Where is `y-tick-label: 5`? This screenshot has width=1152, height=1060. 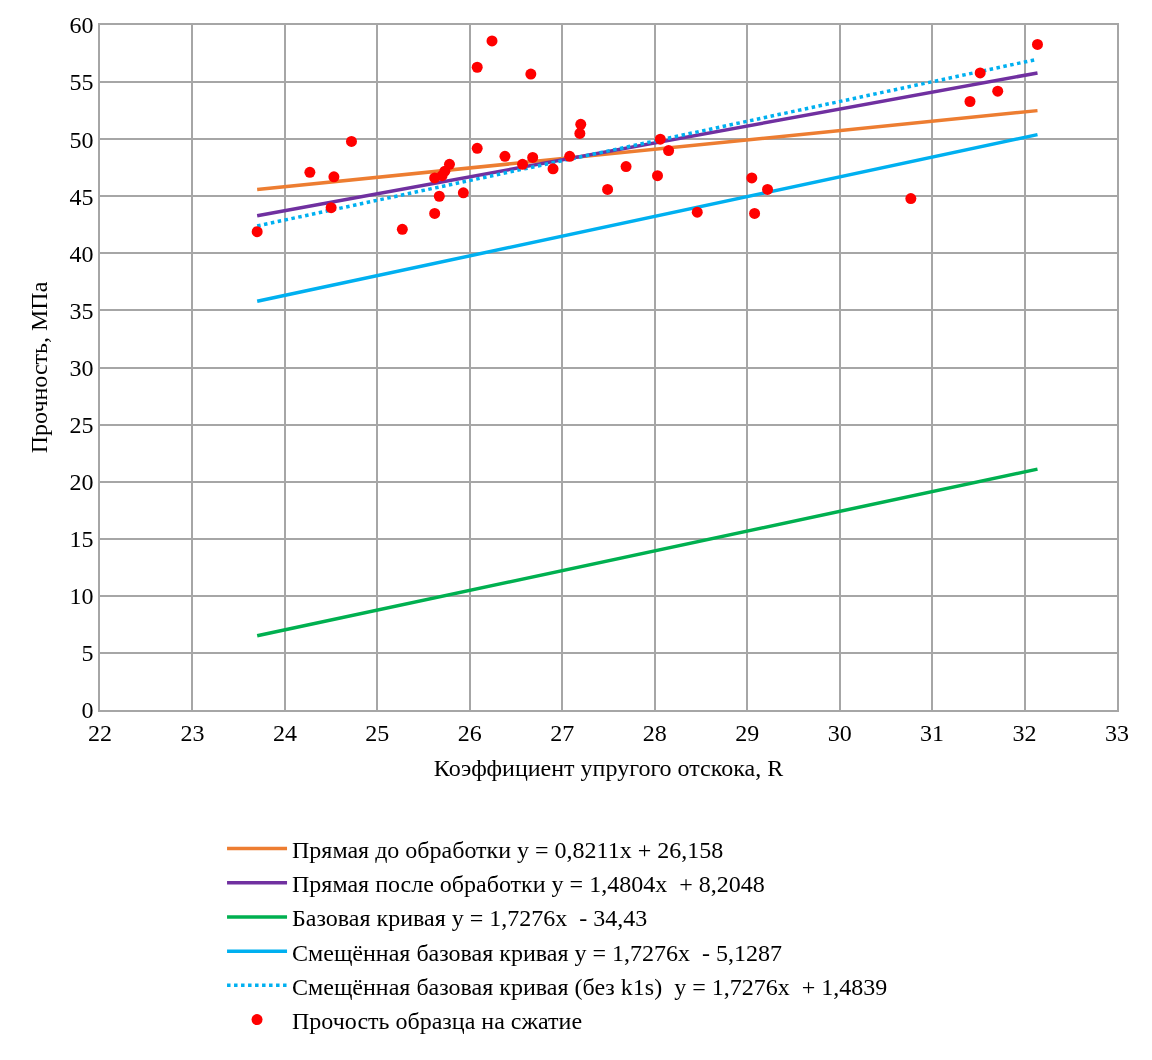 y-tick-label: 5 is located at coordinates (87, 653).